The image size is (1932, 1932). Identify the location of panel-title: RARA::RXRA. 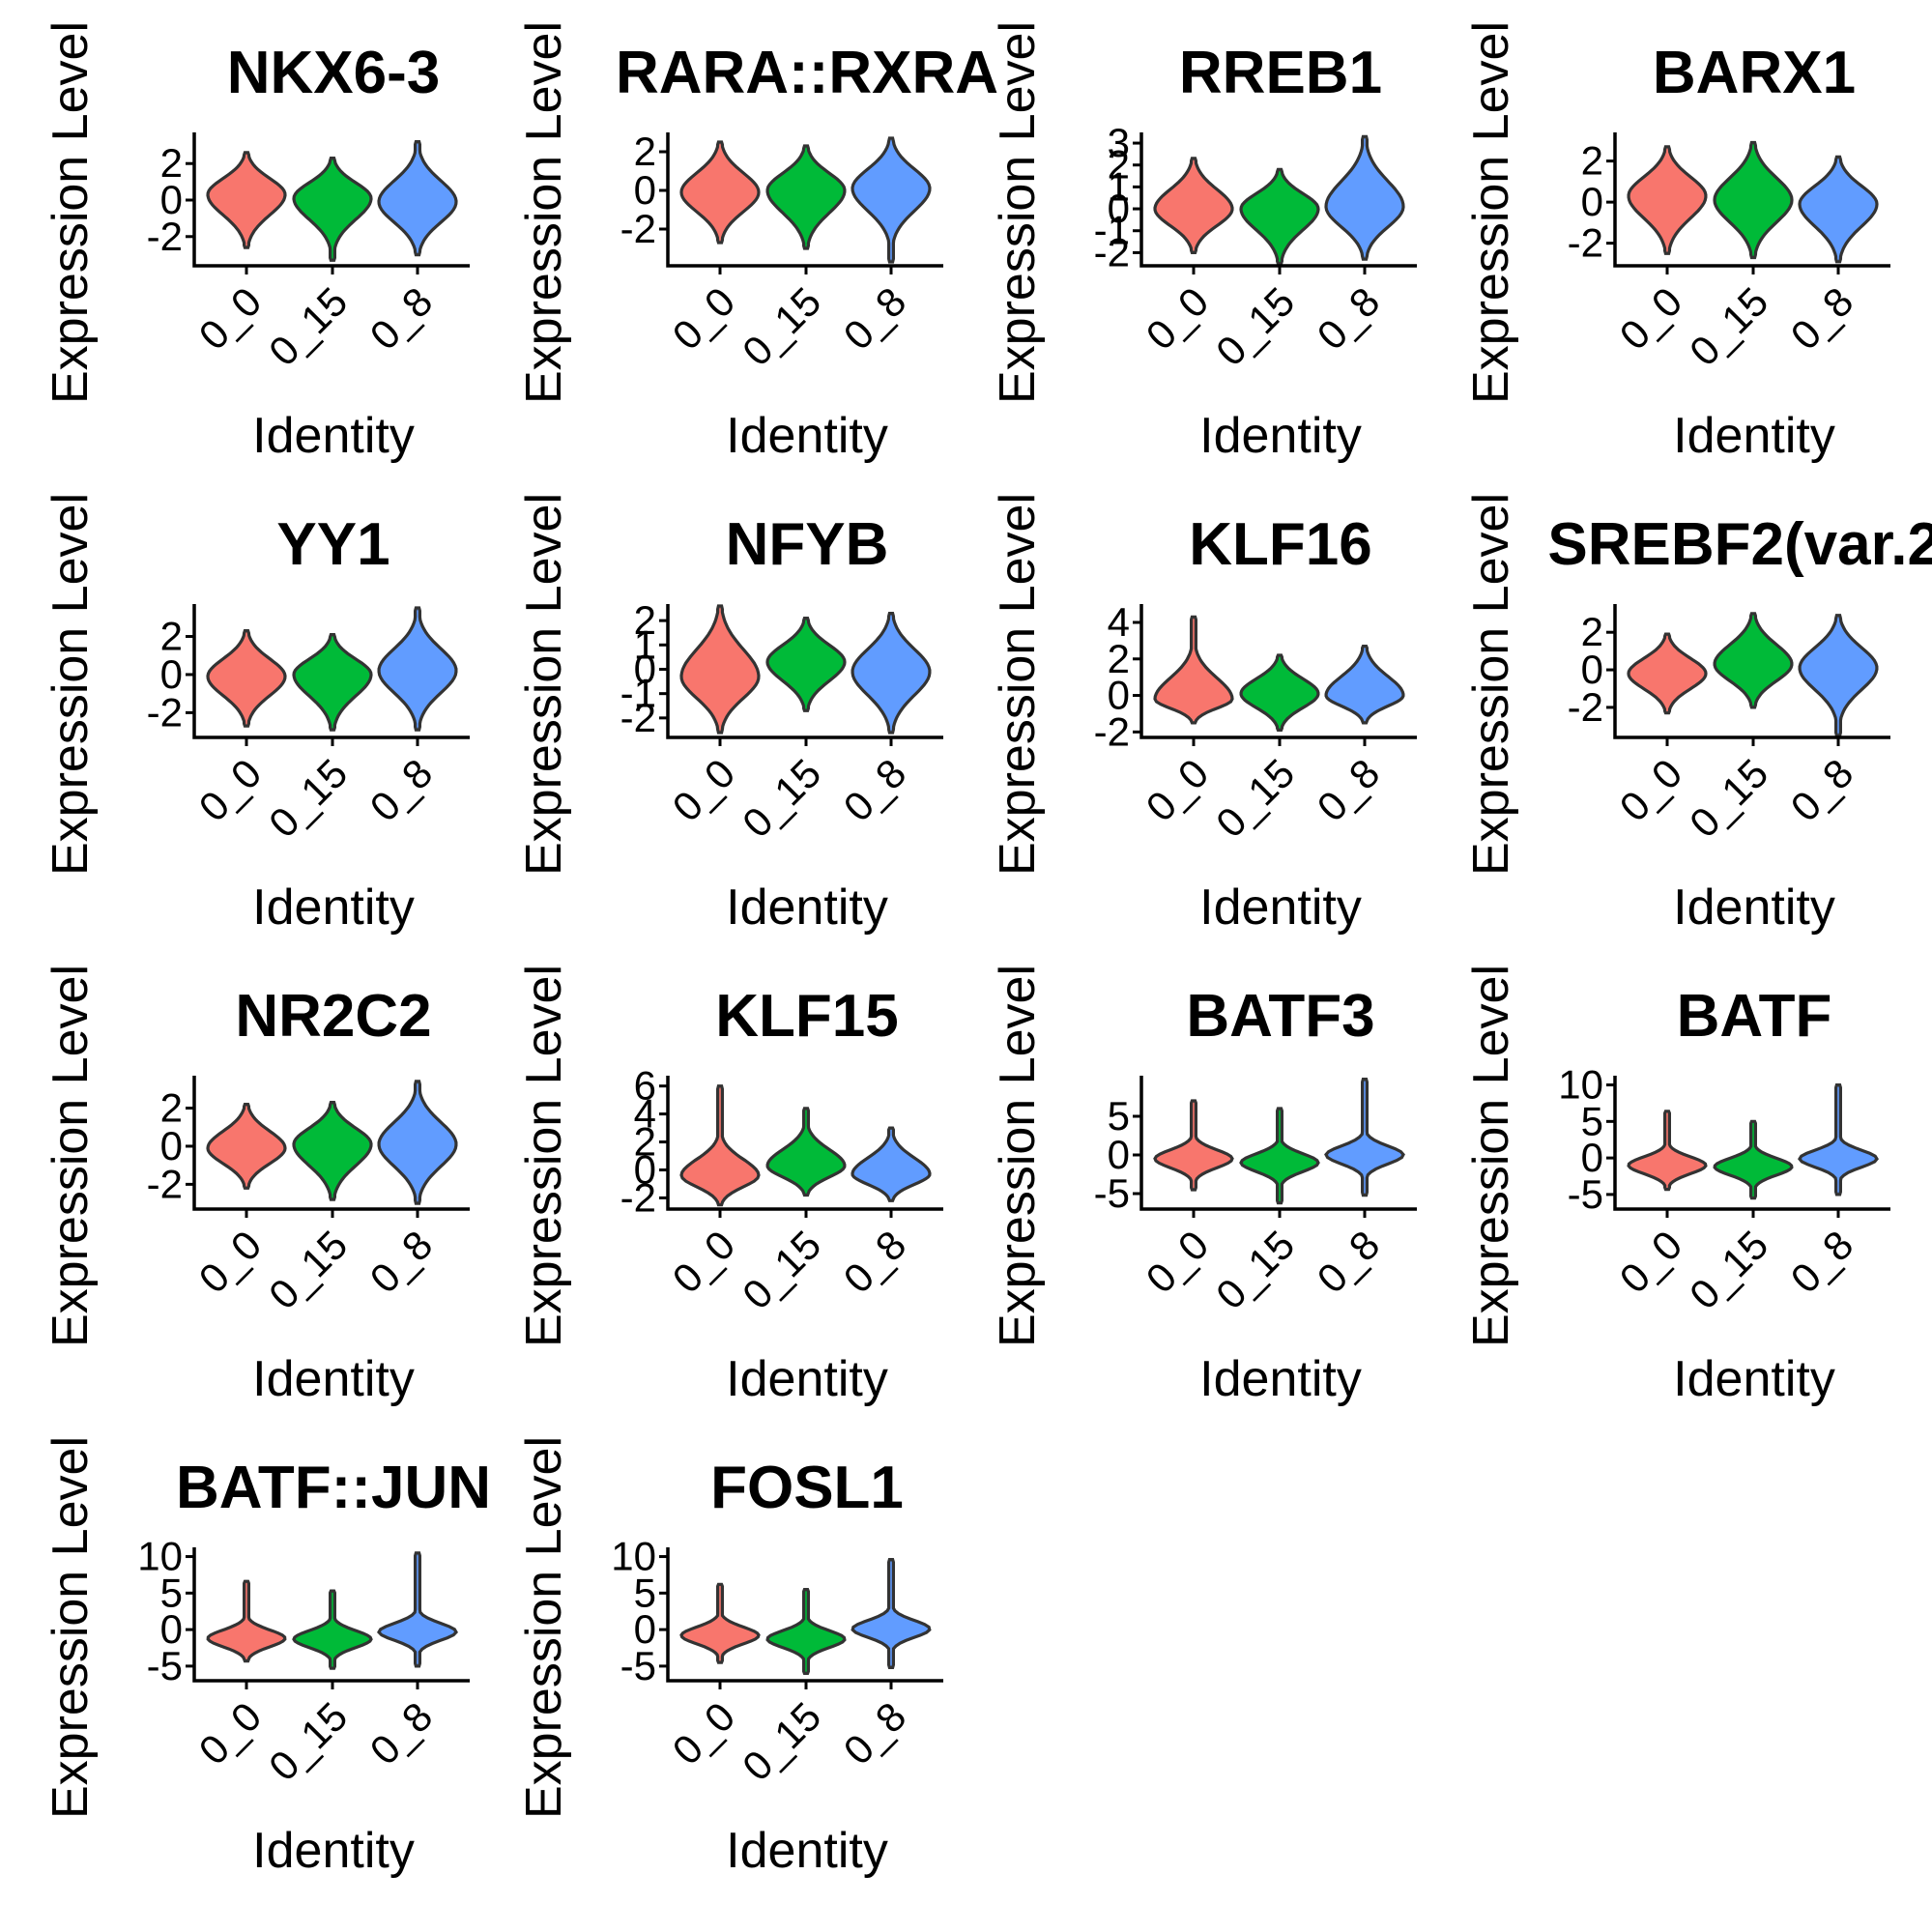
(807, 73).